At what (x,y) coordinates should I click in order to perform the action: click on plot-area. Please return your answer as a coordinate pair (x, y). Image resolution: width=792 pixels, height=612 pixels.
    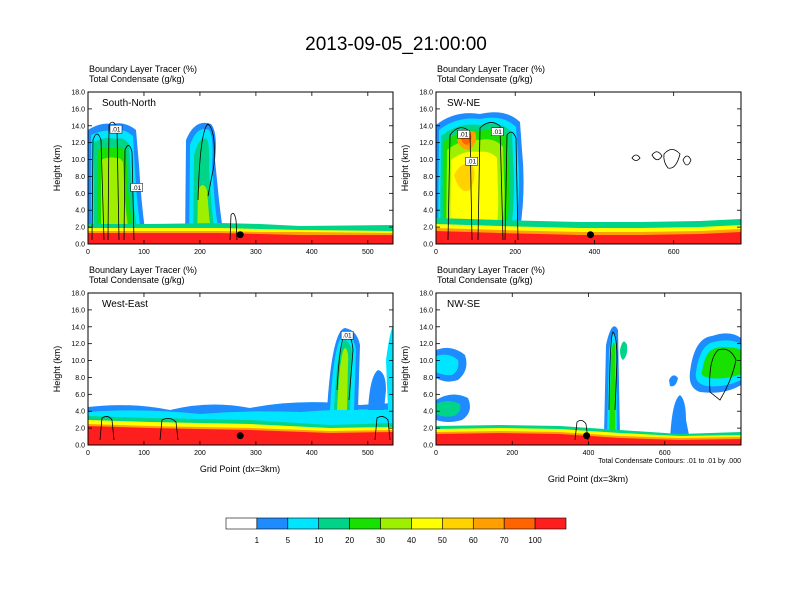
    Looking at the image, I should click on (588, 369).